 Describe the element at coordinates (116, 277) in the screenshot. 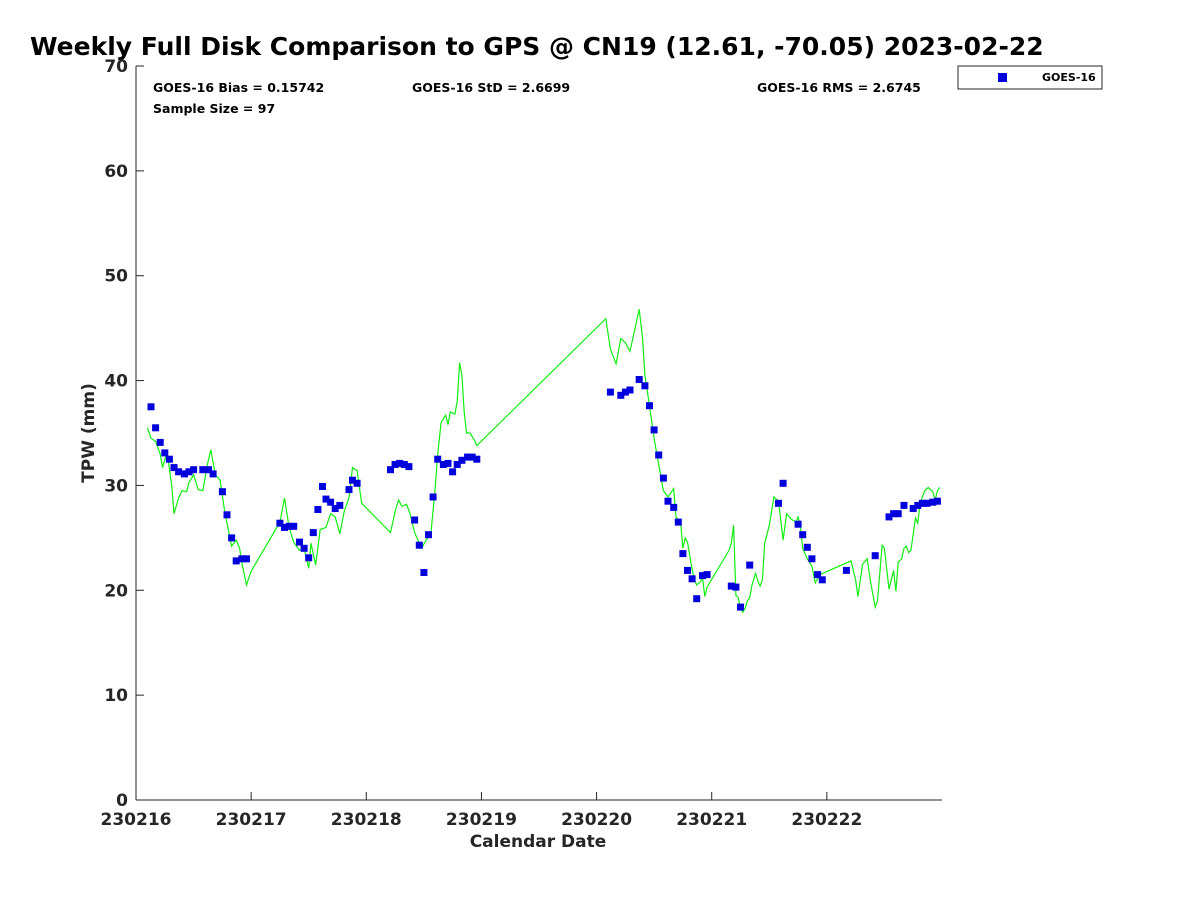

I see `y-tick-label: 50` at that location.